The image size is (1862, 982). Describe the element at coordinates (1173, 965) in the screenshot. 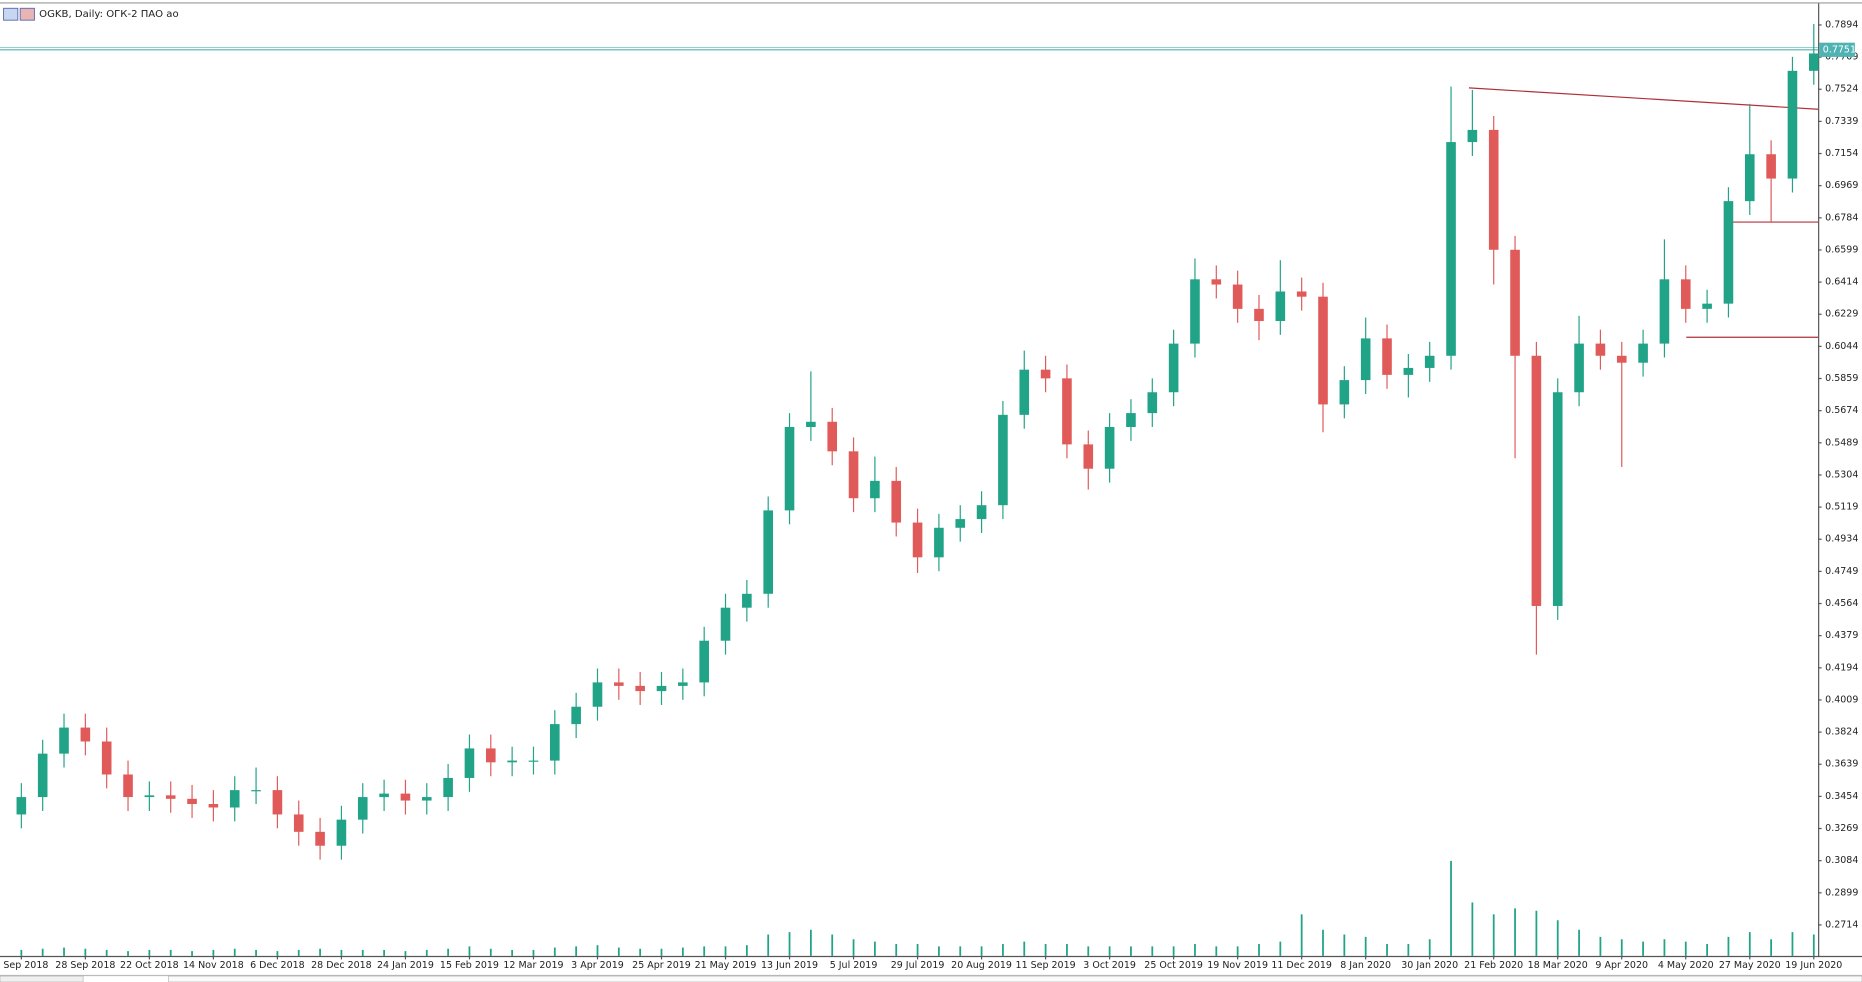

I see `x-tick-label: 25 Oct 2019` at that location.